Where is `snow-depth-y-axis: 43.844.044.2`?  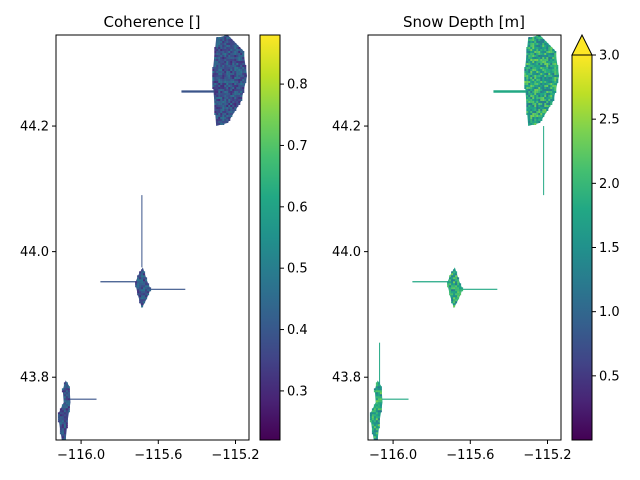
snow-depth-y-axis: 43.844.044.2 is located at coordinates (350, 253).